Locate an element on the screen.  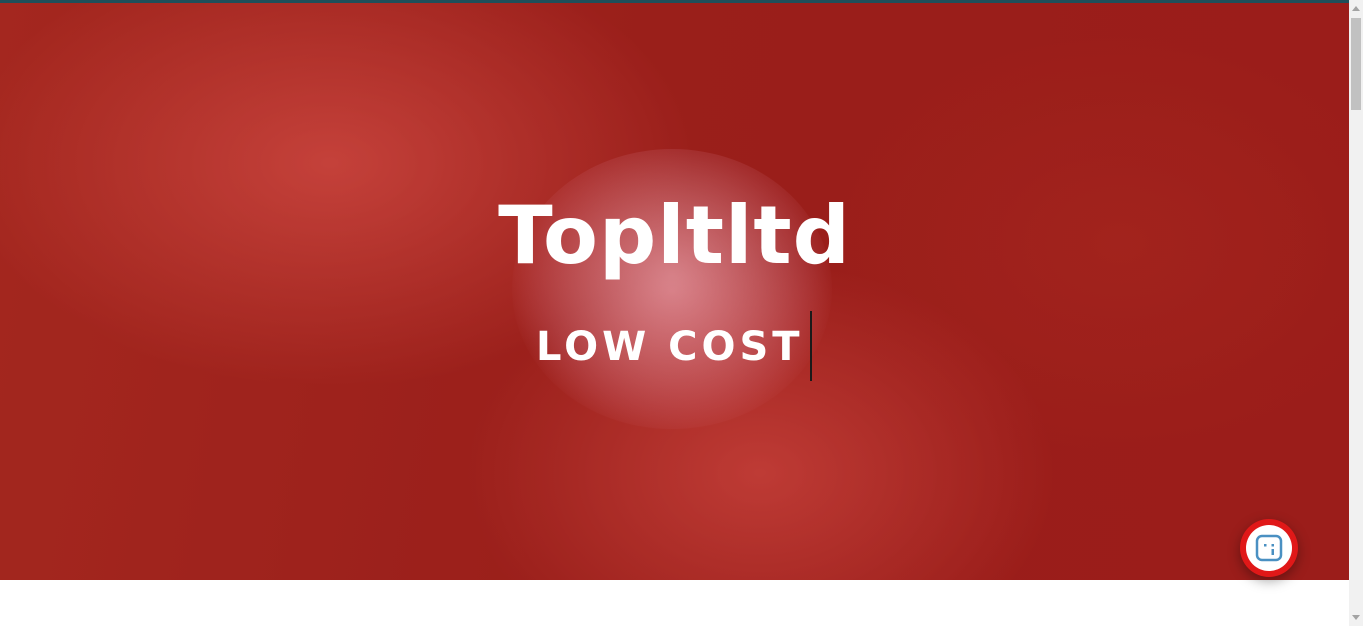
chat-widget-inner is located at coordinates (1269, 548).